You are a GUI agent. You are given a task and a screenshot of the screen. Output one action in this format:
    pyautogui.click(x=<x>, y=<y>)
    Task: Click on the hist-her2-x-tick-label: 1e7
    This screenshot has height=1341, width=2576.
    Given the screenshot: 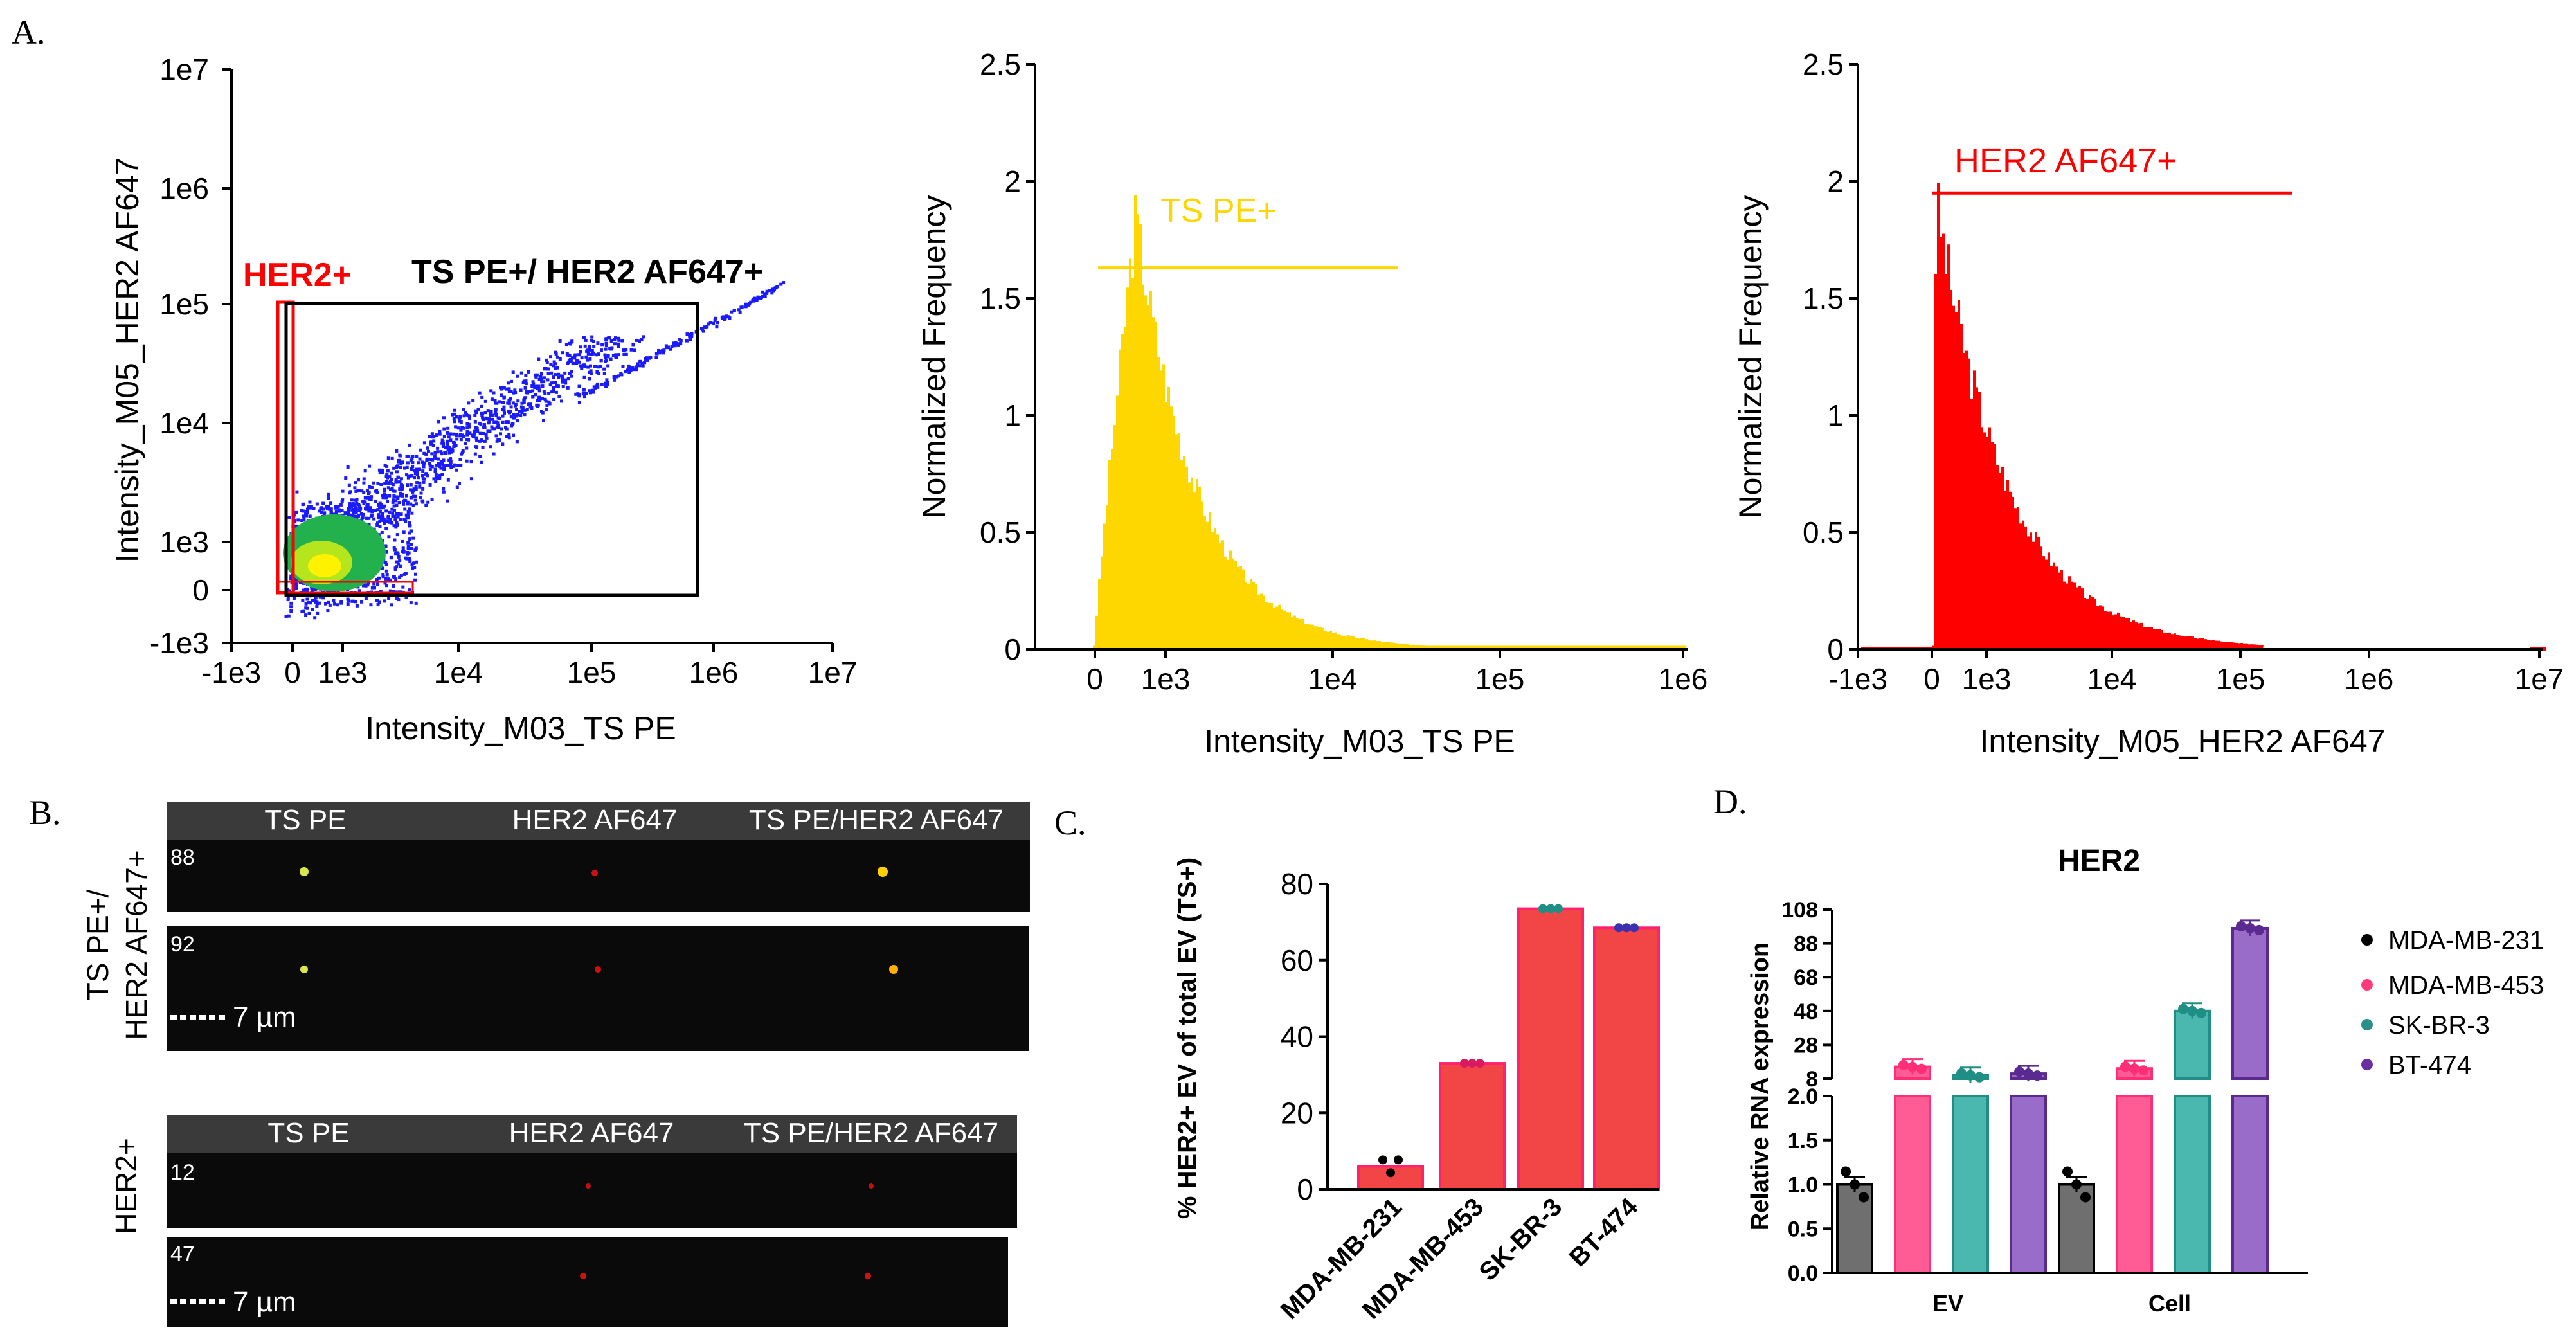 What is the action you would take?
    pyautogui.click(x=2539, y=679)
    